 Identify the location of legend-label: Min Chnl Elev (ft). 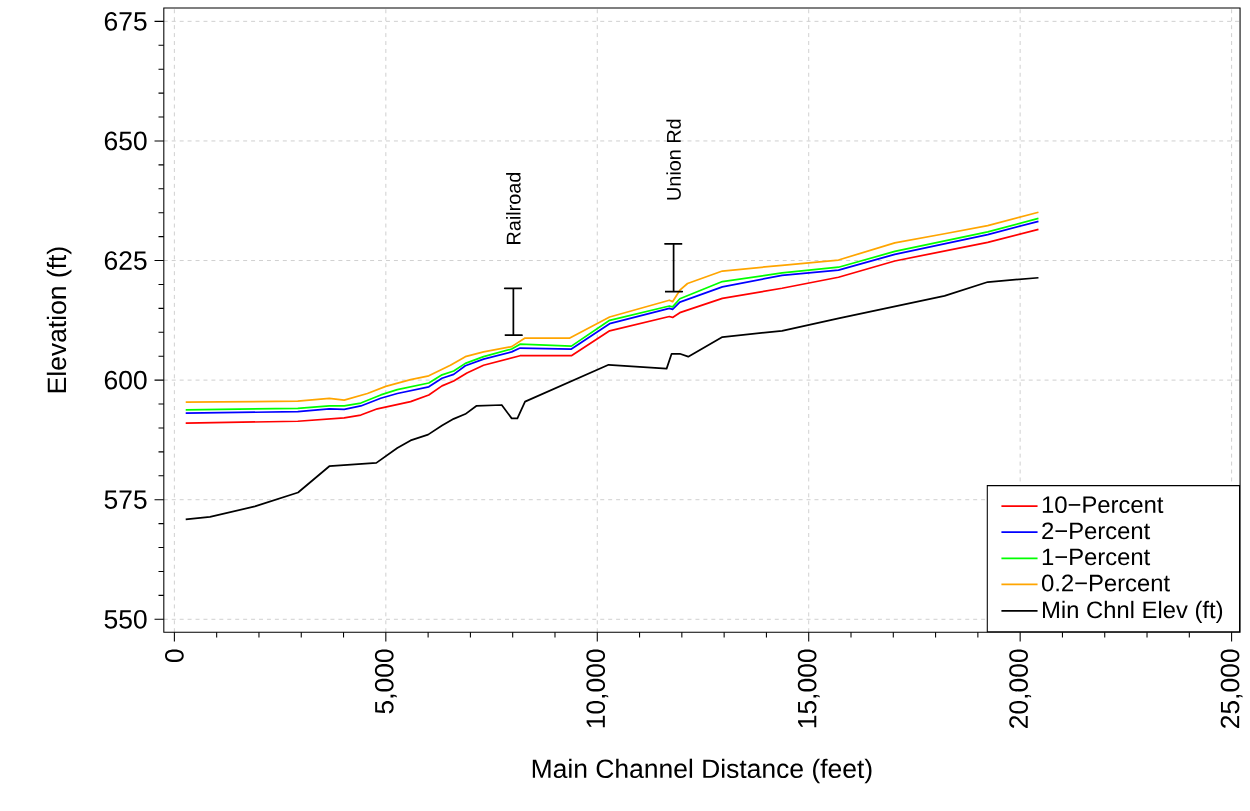
(1133, 611).